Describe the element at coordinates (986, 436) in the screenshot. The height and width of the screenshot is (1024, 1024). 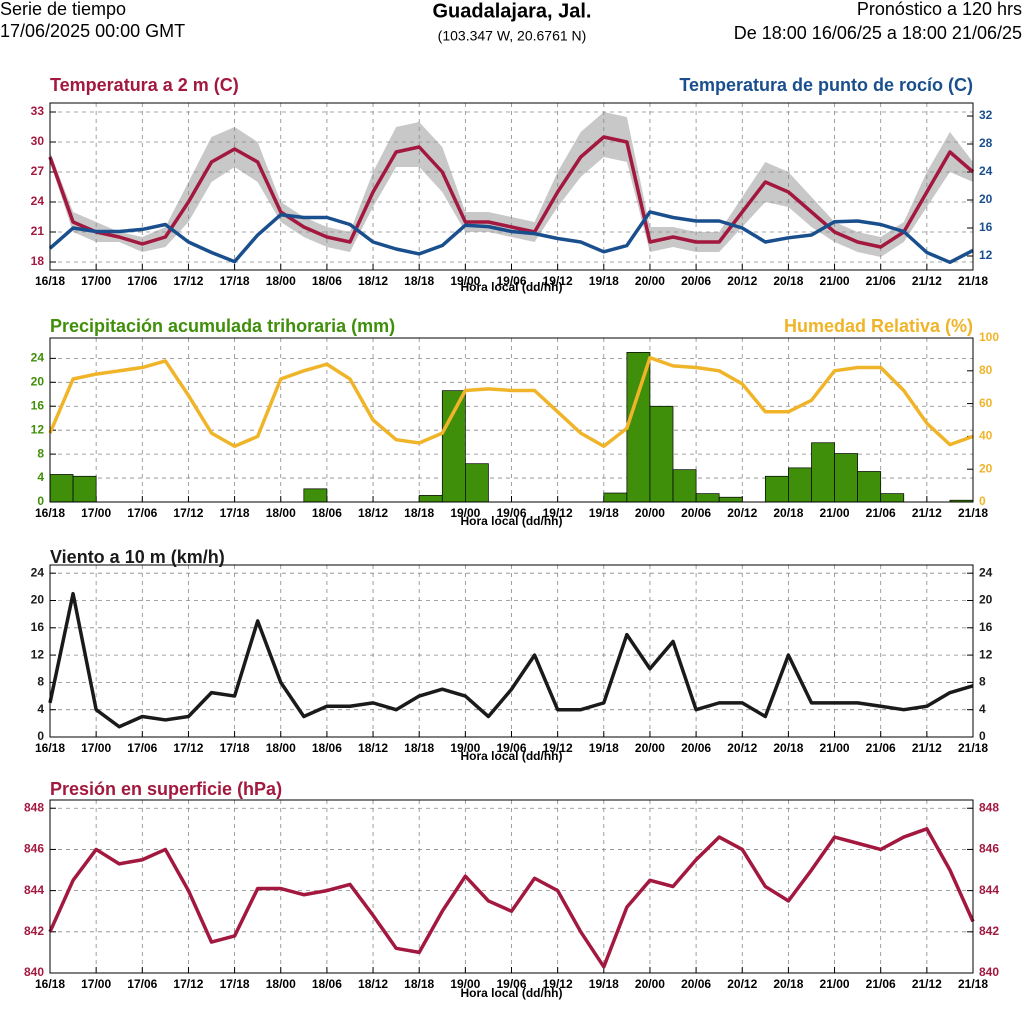
I see `y2-tick-label: 40` at that location.